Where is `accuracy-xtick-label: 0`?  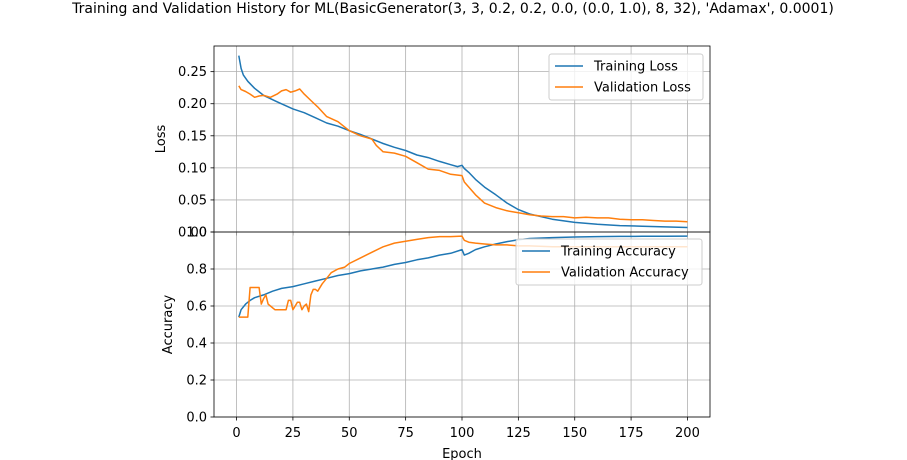
accuracy-xtick-label: 0 is located at coordinates (236, 433).